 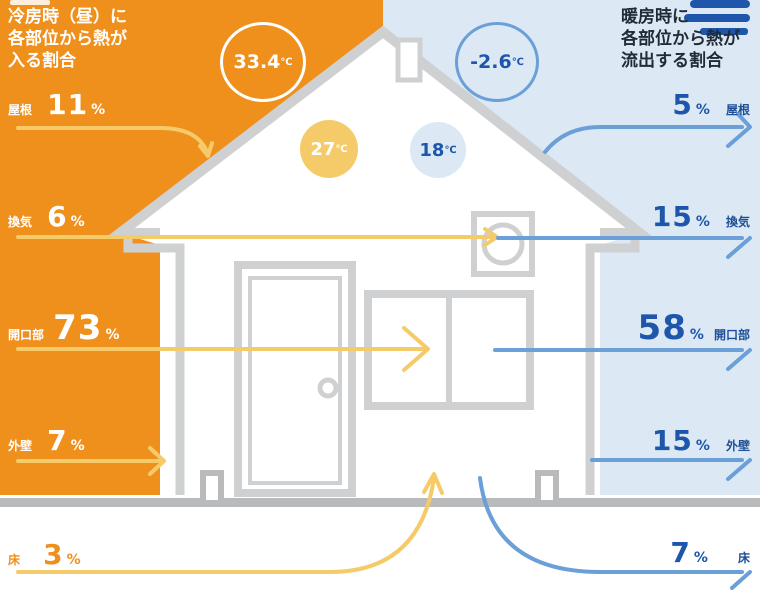 What do you see at coordinates (737, 222) in the screenshot?
I see `heating-vent-label: 換気` at bounding box center [737, 222].